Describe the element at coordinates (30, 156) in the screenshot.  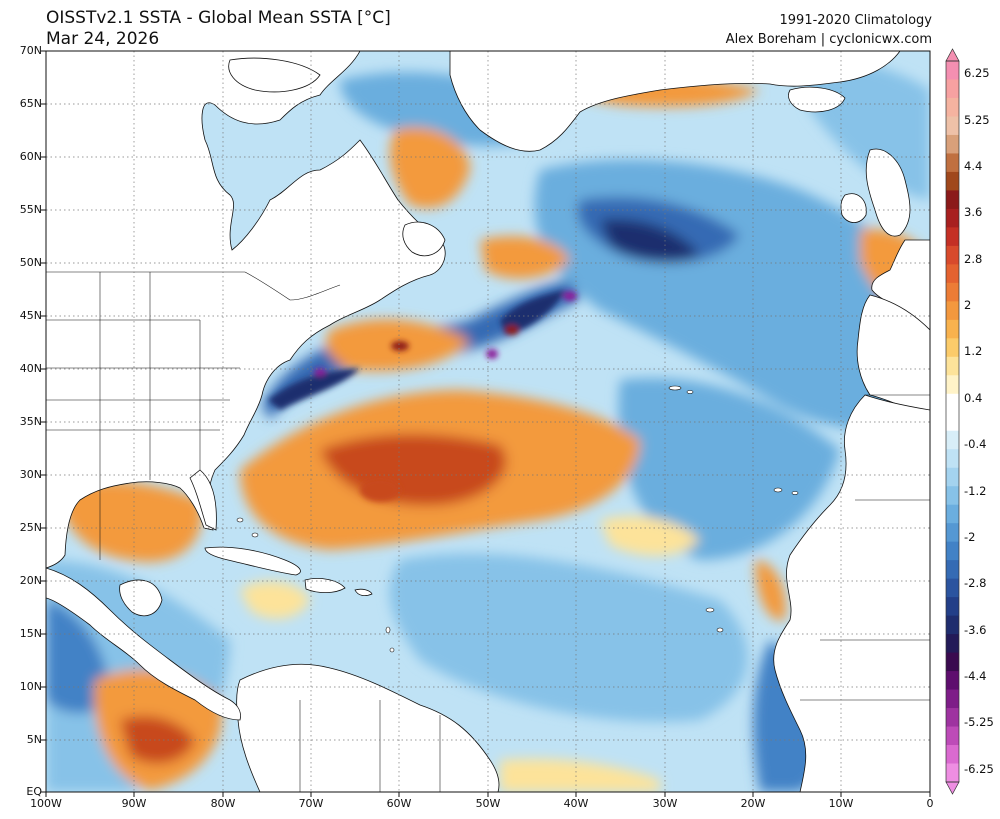
I see `lat-label: 60N` at that location.